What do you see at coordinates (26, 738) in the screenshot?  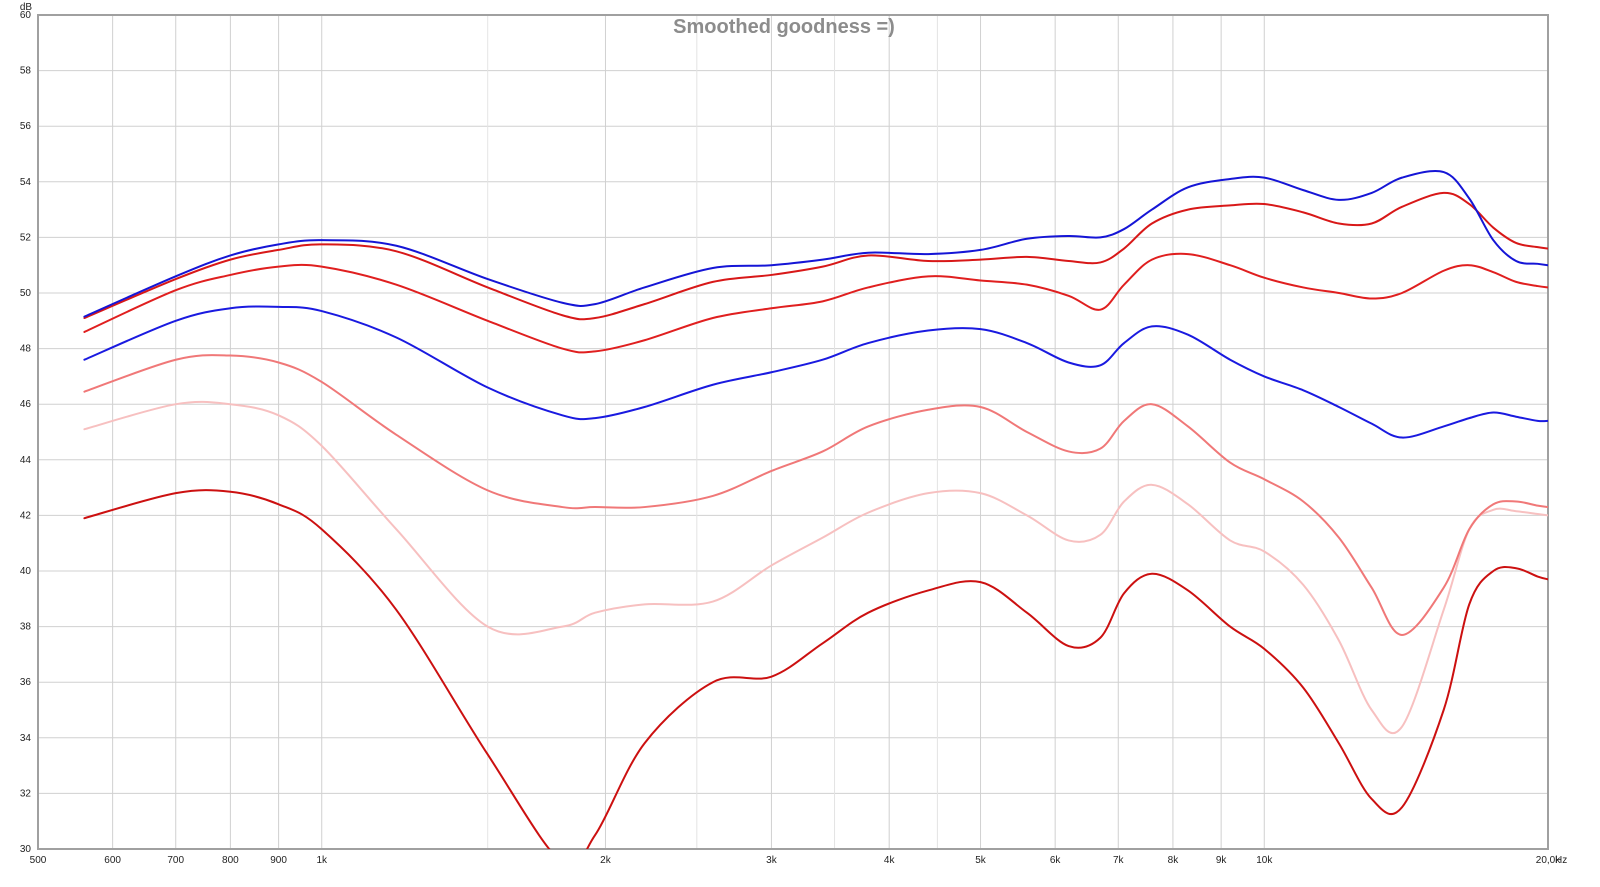 I see `y-tick-label: 34` at bounding box center [26, 738].